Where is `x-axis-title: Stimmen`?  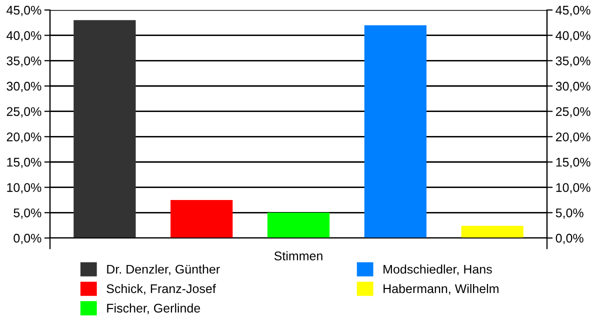
x-axis-title: Stimmen is located at coordinates (298, 255).